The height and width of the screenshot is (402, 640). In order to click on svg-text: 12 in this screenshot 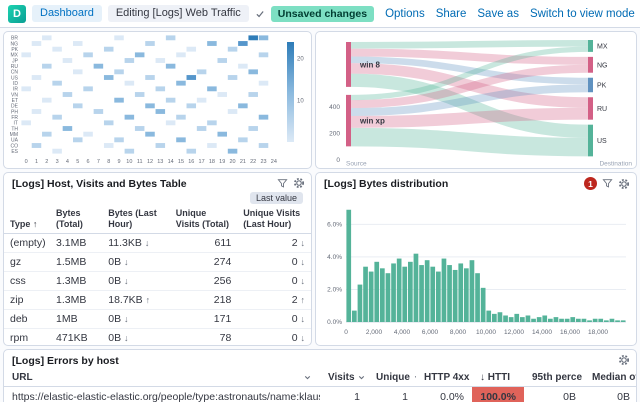, I will do `click(150, 162)`.